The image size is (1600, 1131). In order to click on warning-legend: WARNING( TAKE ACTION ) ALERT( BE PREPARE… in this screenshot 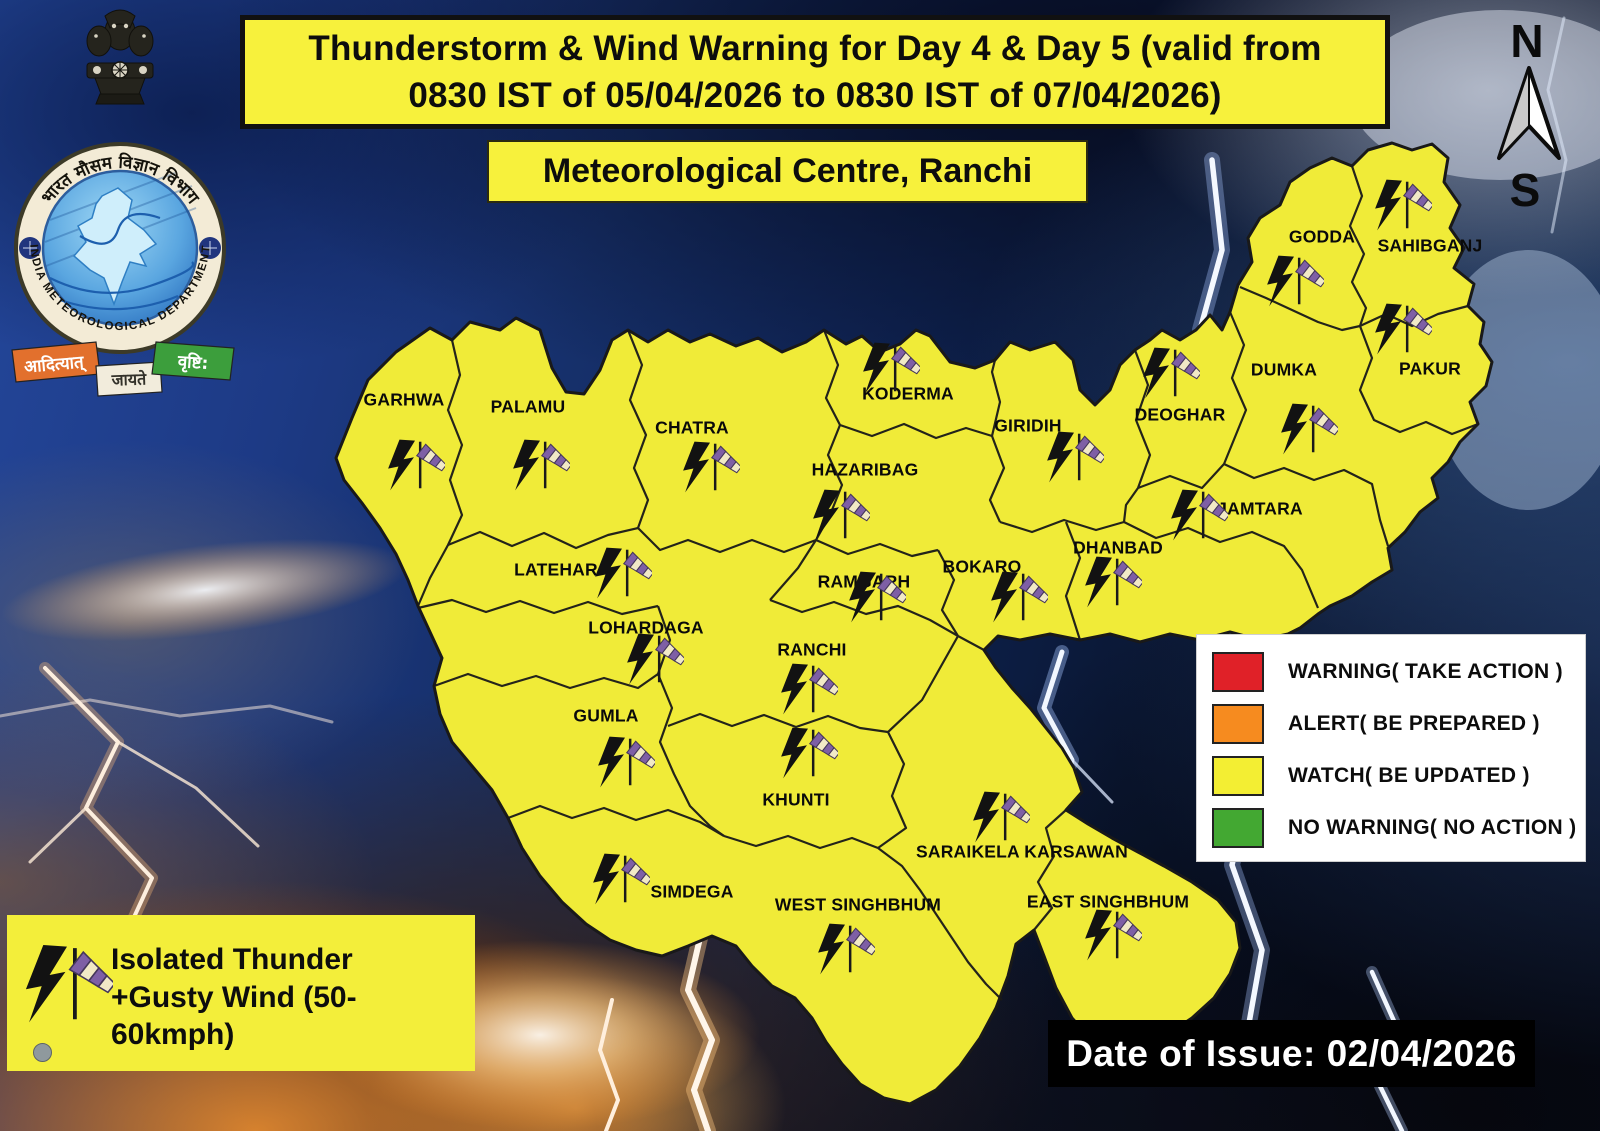, I will do `click(1391, 748)`.